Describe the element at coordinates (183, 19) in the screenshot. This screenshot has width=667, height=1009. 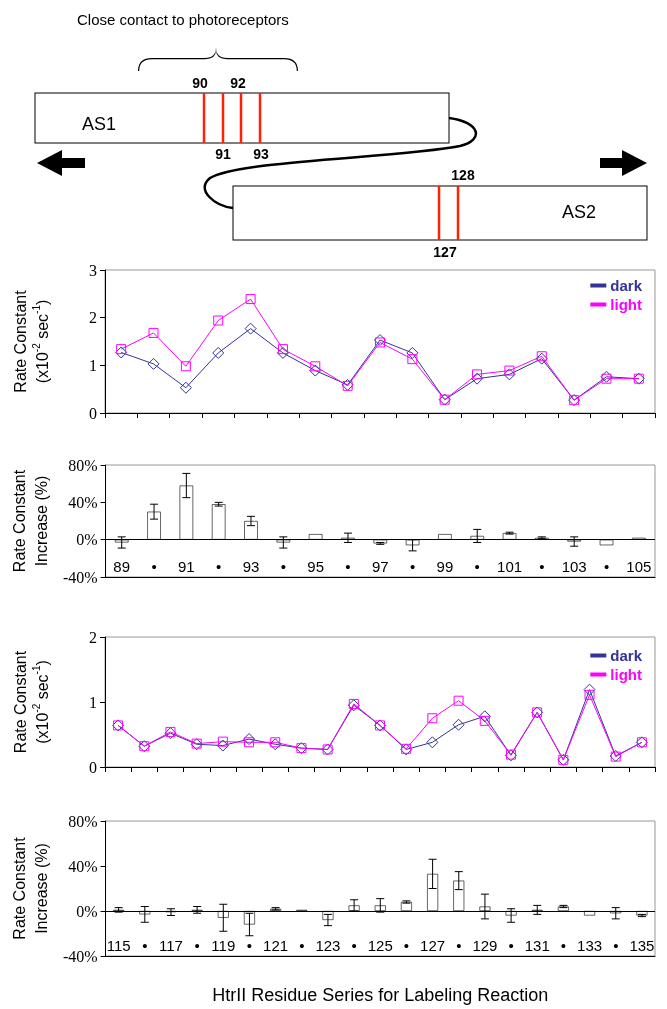
I see `text: Close contact to photoreceptors` at that location.